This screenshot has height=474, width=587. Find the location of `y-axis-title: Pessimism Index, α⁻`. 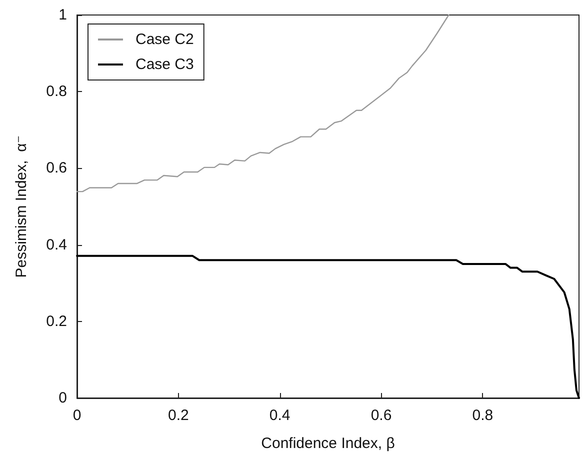

y-axis-title: Pessimism Index, α⁻ is located at coordinates (21, 206).